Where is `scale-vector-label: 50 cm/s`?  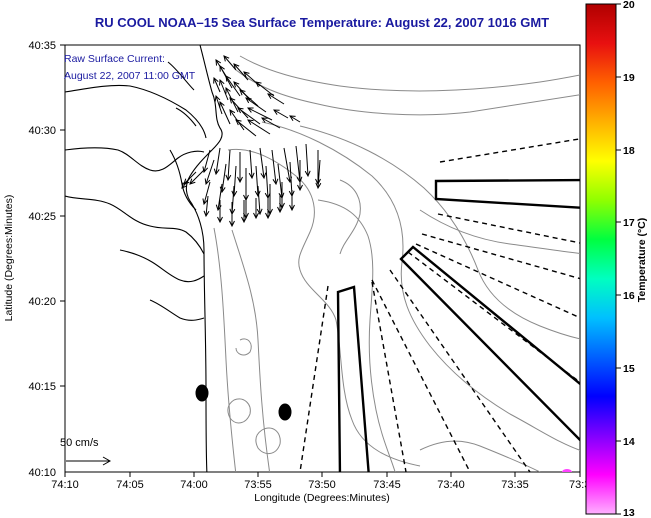
scale-vector-label: 50 cm/s is located at coordinates (79, 443).